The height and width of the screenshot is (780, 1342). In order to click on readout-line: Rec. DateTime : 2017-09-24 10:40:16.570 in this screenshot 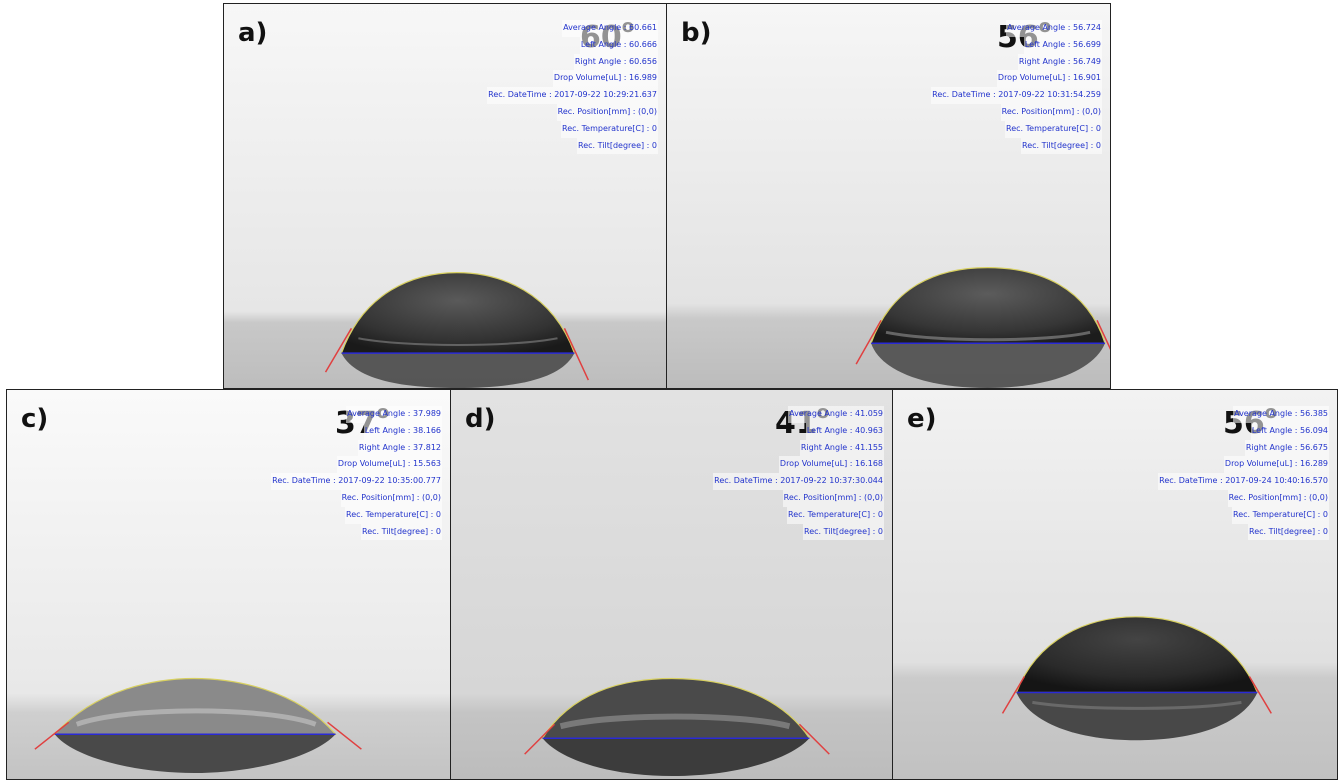, I will do `click(1243, 481)`.